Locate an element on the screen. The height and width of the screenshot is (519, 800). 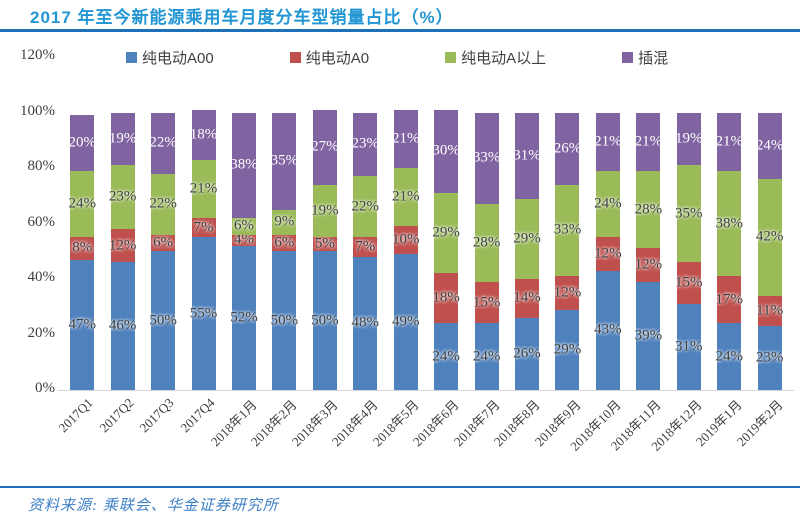
bar-column: 47% 8% 24% 20% is located at coordinates (82, 252).